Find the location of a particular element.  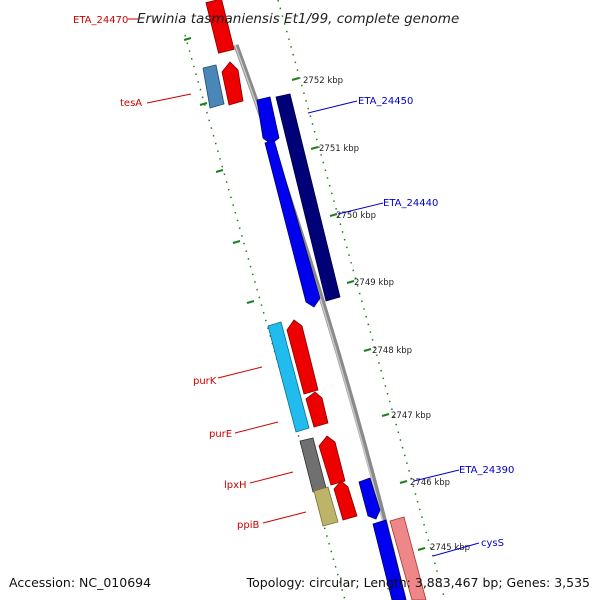

tick-label: 2751 kbp is located at coordinates (339, 149).